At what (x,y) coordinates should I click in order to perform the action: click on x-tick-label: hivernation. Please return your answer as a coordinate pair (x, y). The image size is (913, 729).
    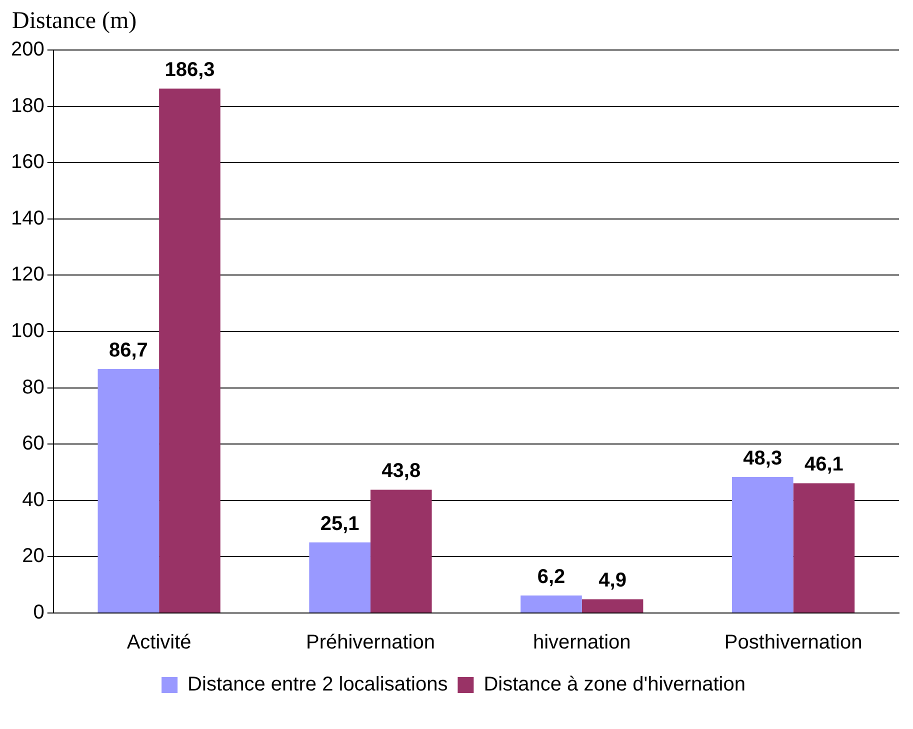
    Looking at the image, I should click on (581, 643).